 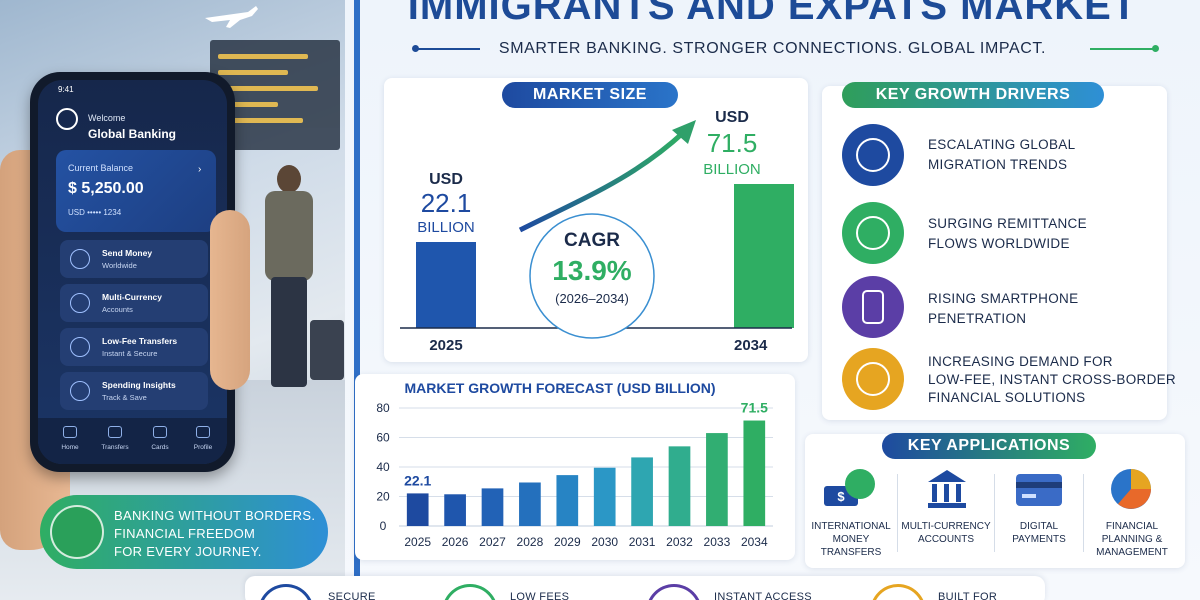 I want to click on smartphone-icon, so click(x=873, y=307).